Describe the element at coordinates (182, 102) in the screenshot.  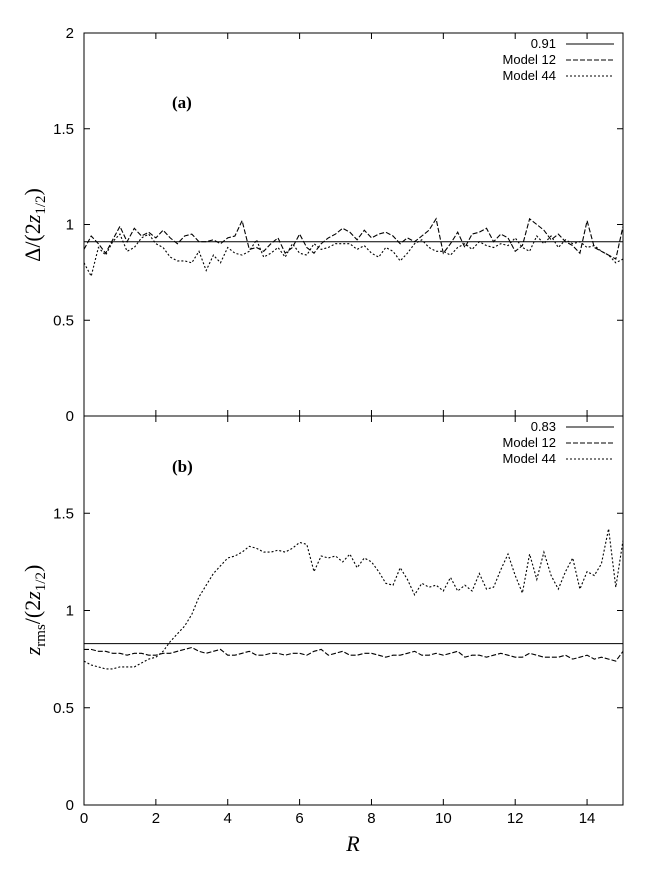
I see `panel-a-label: (a)` at that location.